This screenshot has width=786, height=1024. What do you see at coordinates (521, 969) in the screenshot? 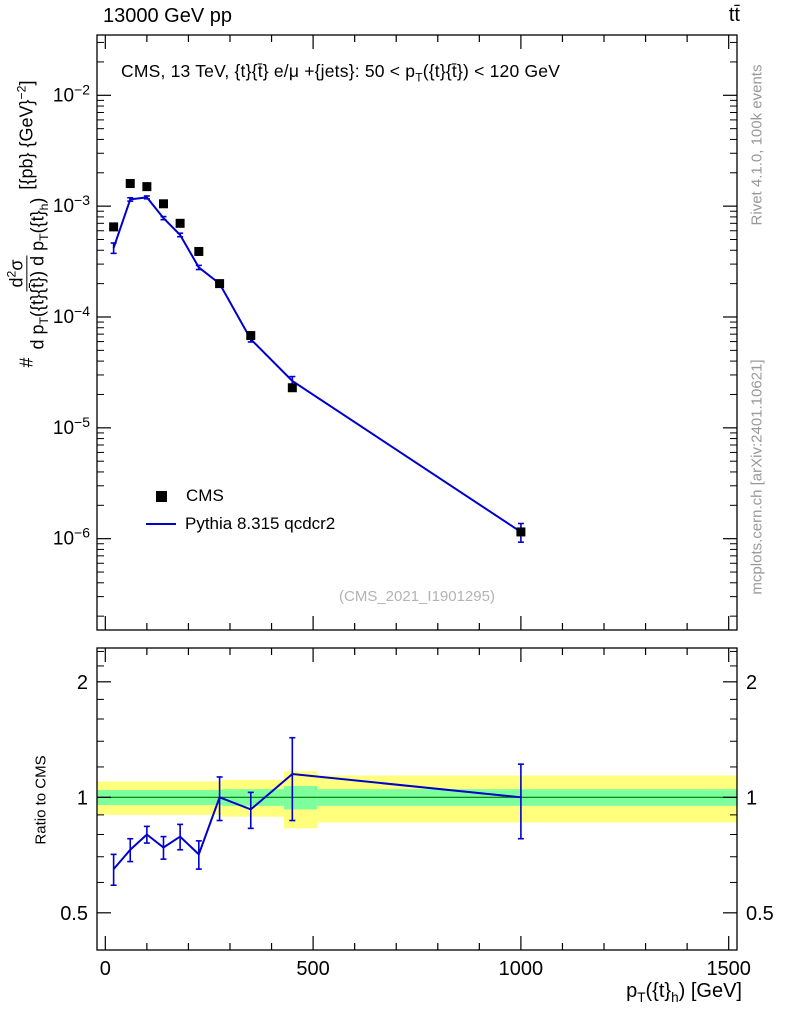
I see `svg-text: 1000` at bounding box center [521, 969].